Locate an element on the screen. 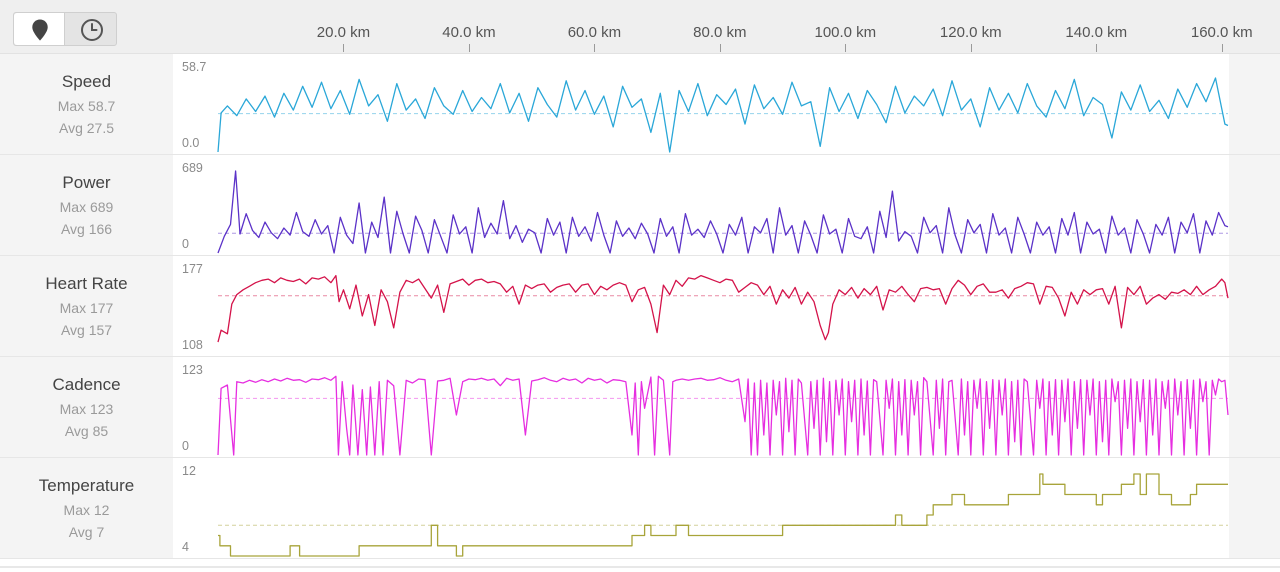 The height and width of the screenshot is (572, 1280). cadence-max: Max 123 is located at coordinates (86, 409).